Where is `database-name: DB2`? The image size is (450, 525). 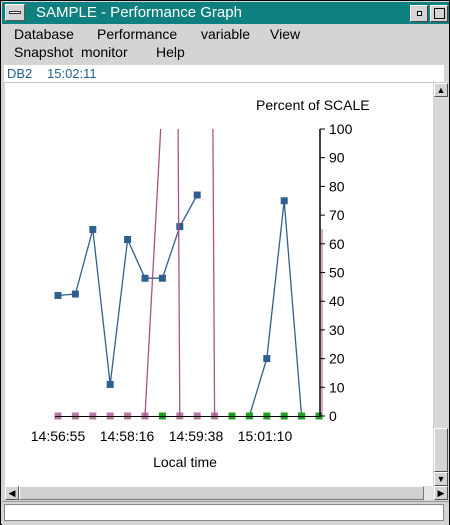 database-name: DB2 is located at coordinates (20, 73).